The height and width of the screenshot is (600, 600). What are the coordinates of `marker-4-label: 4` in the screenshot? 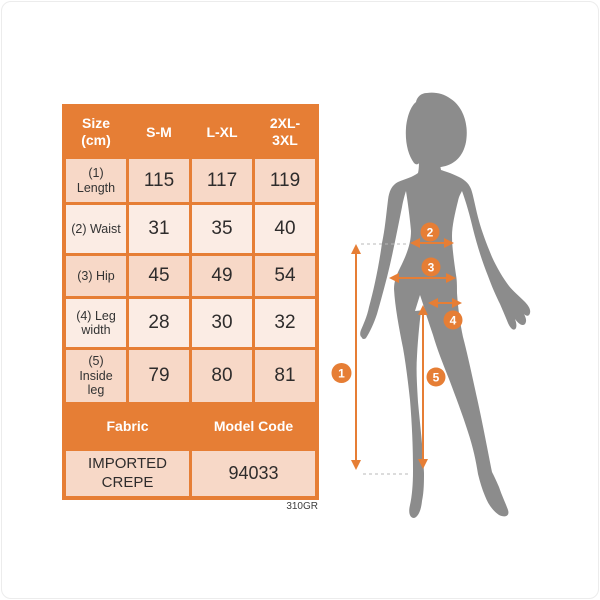 It's located at (453, 321).